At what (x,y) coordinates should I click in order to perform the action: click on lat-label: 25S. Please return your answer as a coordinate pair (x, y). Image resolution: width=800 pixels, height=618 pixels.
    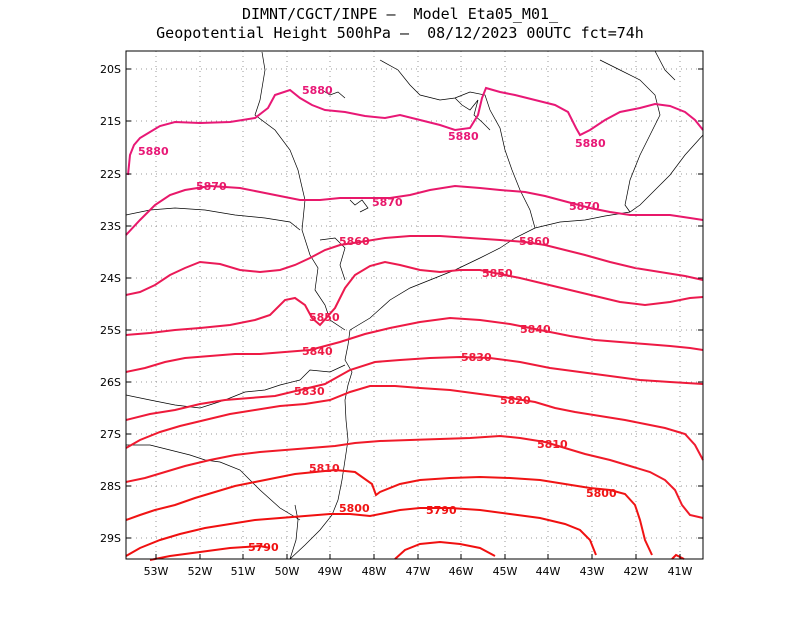
    Looking at the image, I should click on (110, 330).